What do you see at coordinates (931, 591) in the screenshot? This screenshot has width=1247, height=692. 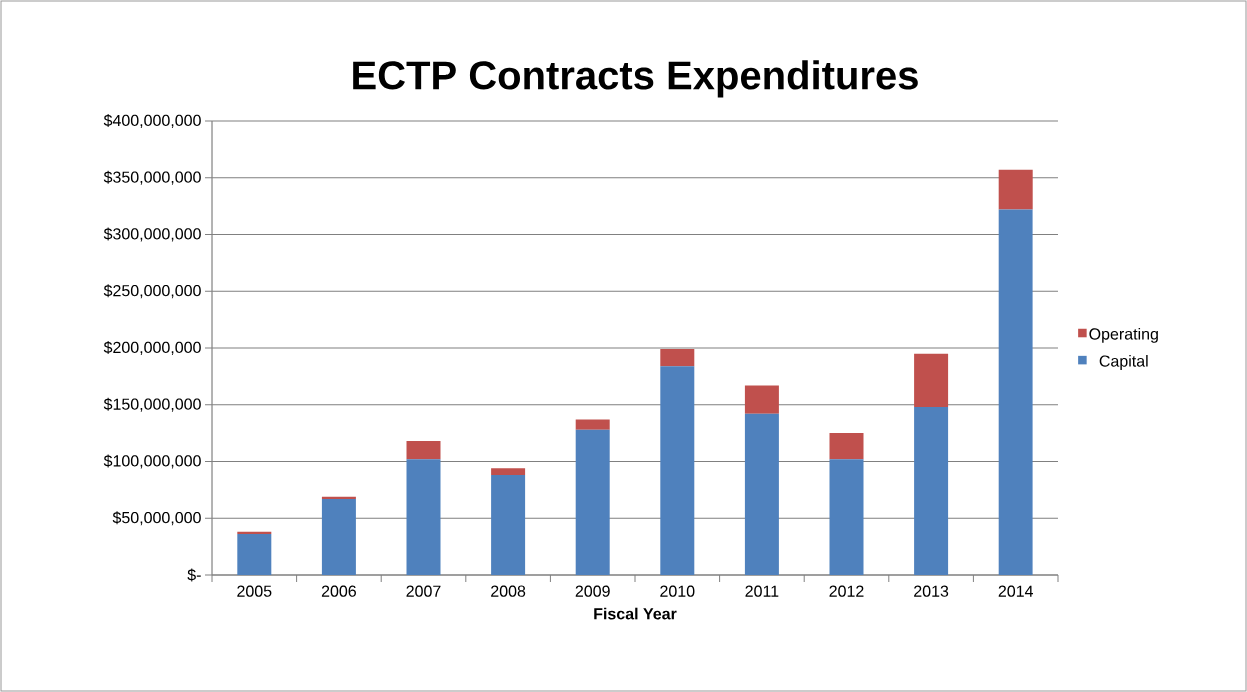 I see `x-tick-label: 2013` at bounding box center [931, 591].